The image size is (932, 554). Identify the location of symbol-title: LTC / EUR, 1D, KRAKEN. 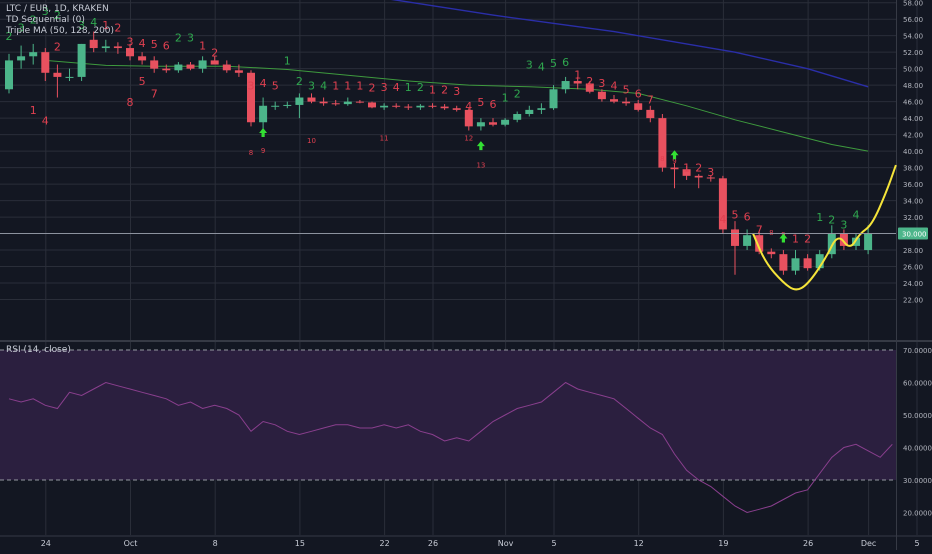
(57, 9).